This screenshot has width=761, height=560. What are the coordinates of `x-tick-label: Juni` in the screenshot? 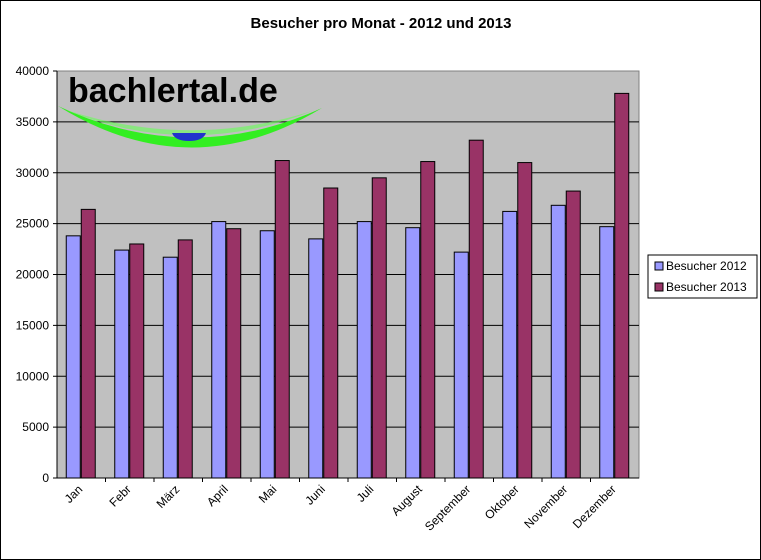 It's located at (314, 494).